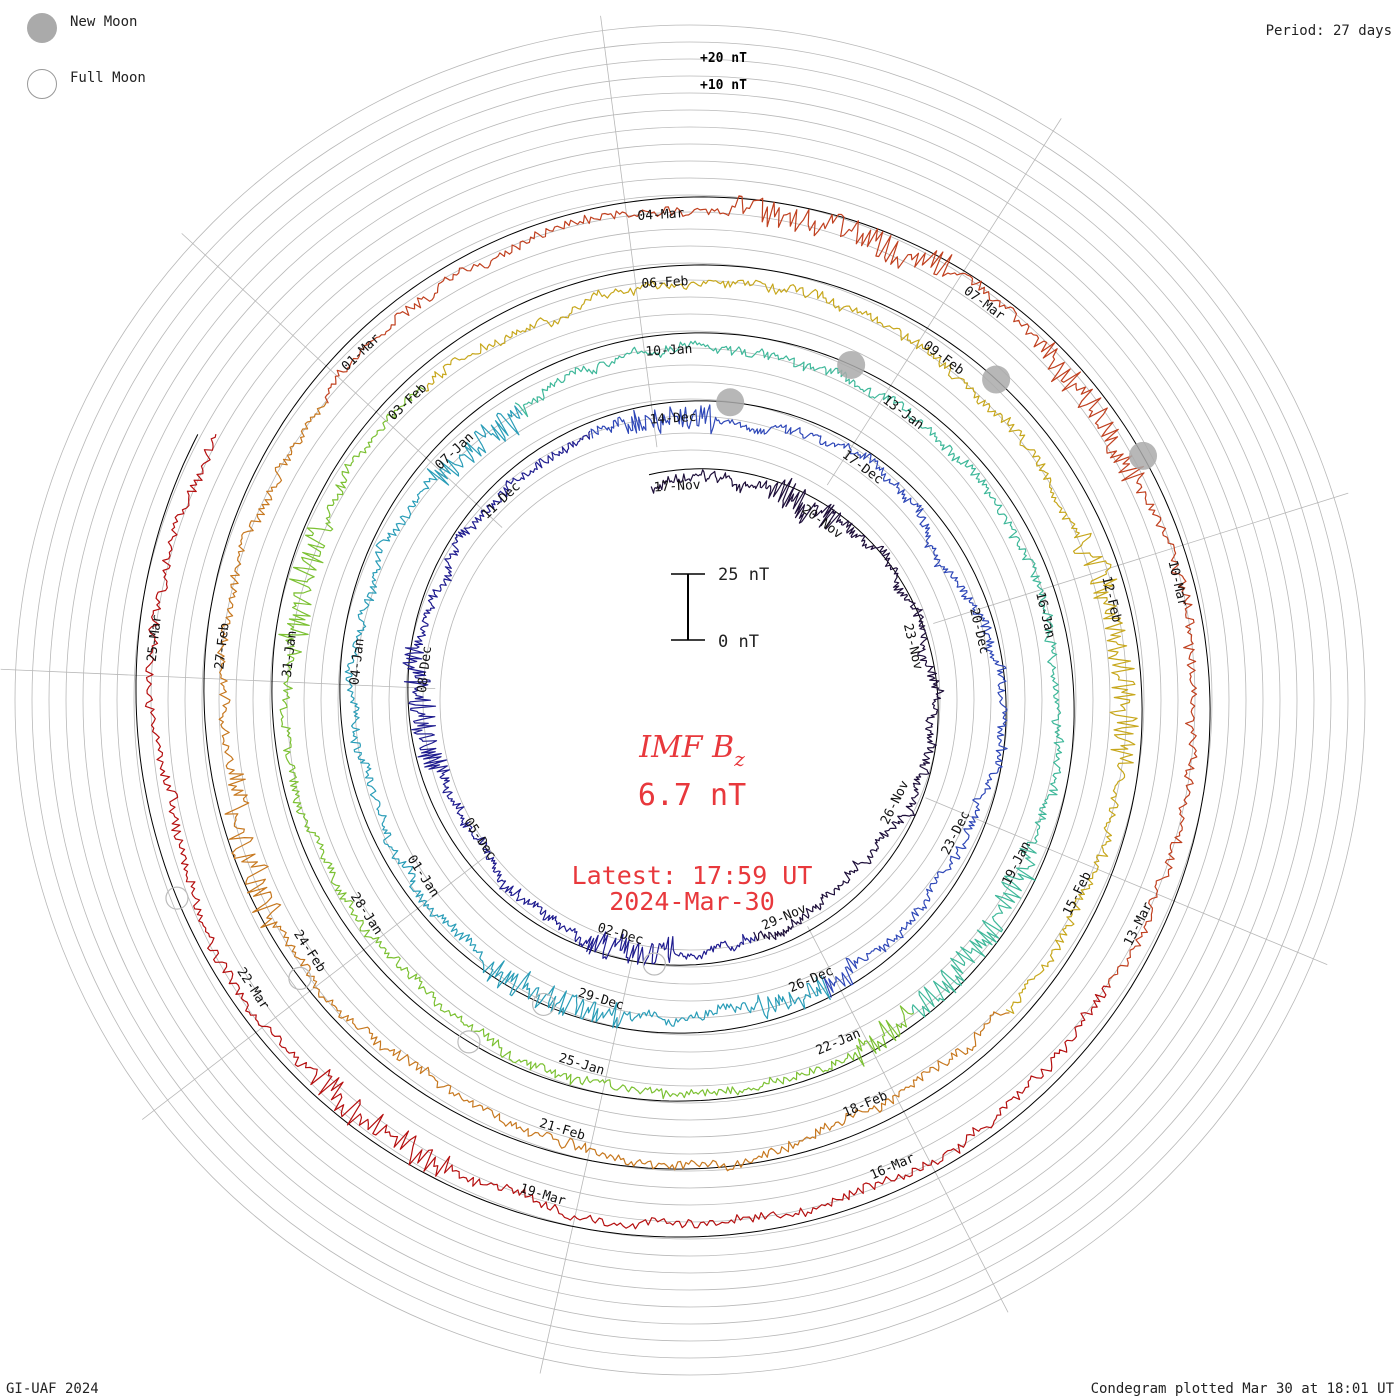 The width and height of the screenshot is (1400, 1400). Describe the element at coordinates (673, 419) in the screenshot. I see `date-label: 14-Dec` at that location.